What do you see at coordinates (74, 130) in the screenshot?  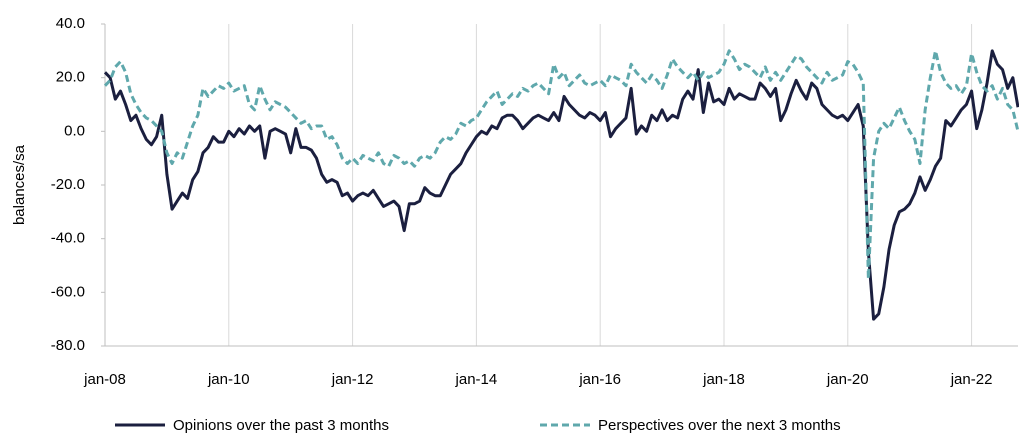 I see `y-tick-label: 0.0` at bounding box center [74, 130].